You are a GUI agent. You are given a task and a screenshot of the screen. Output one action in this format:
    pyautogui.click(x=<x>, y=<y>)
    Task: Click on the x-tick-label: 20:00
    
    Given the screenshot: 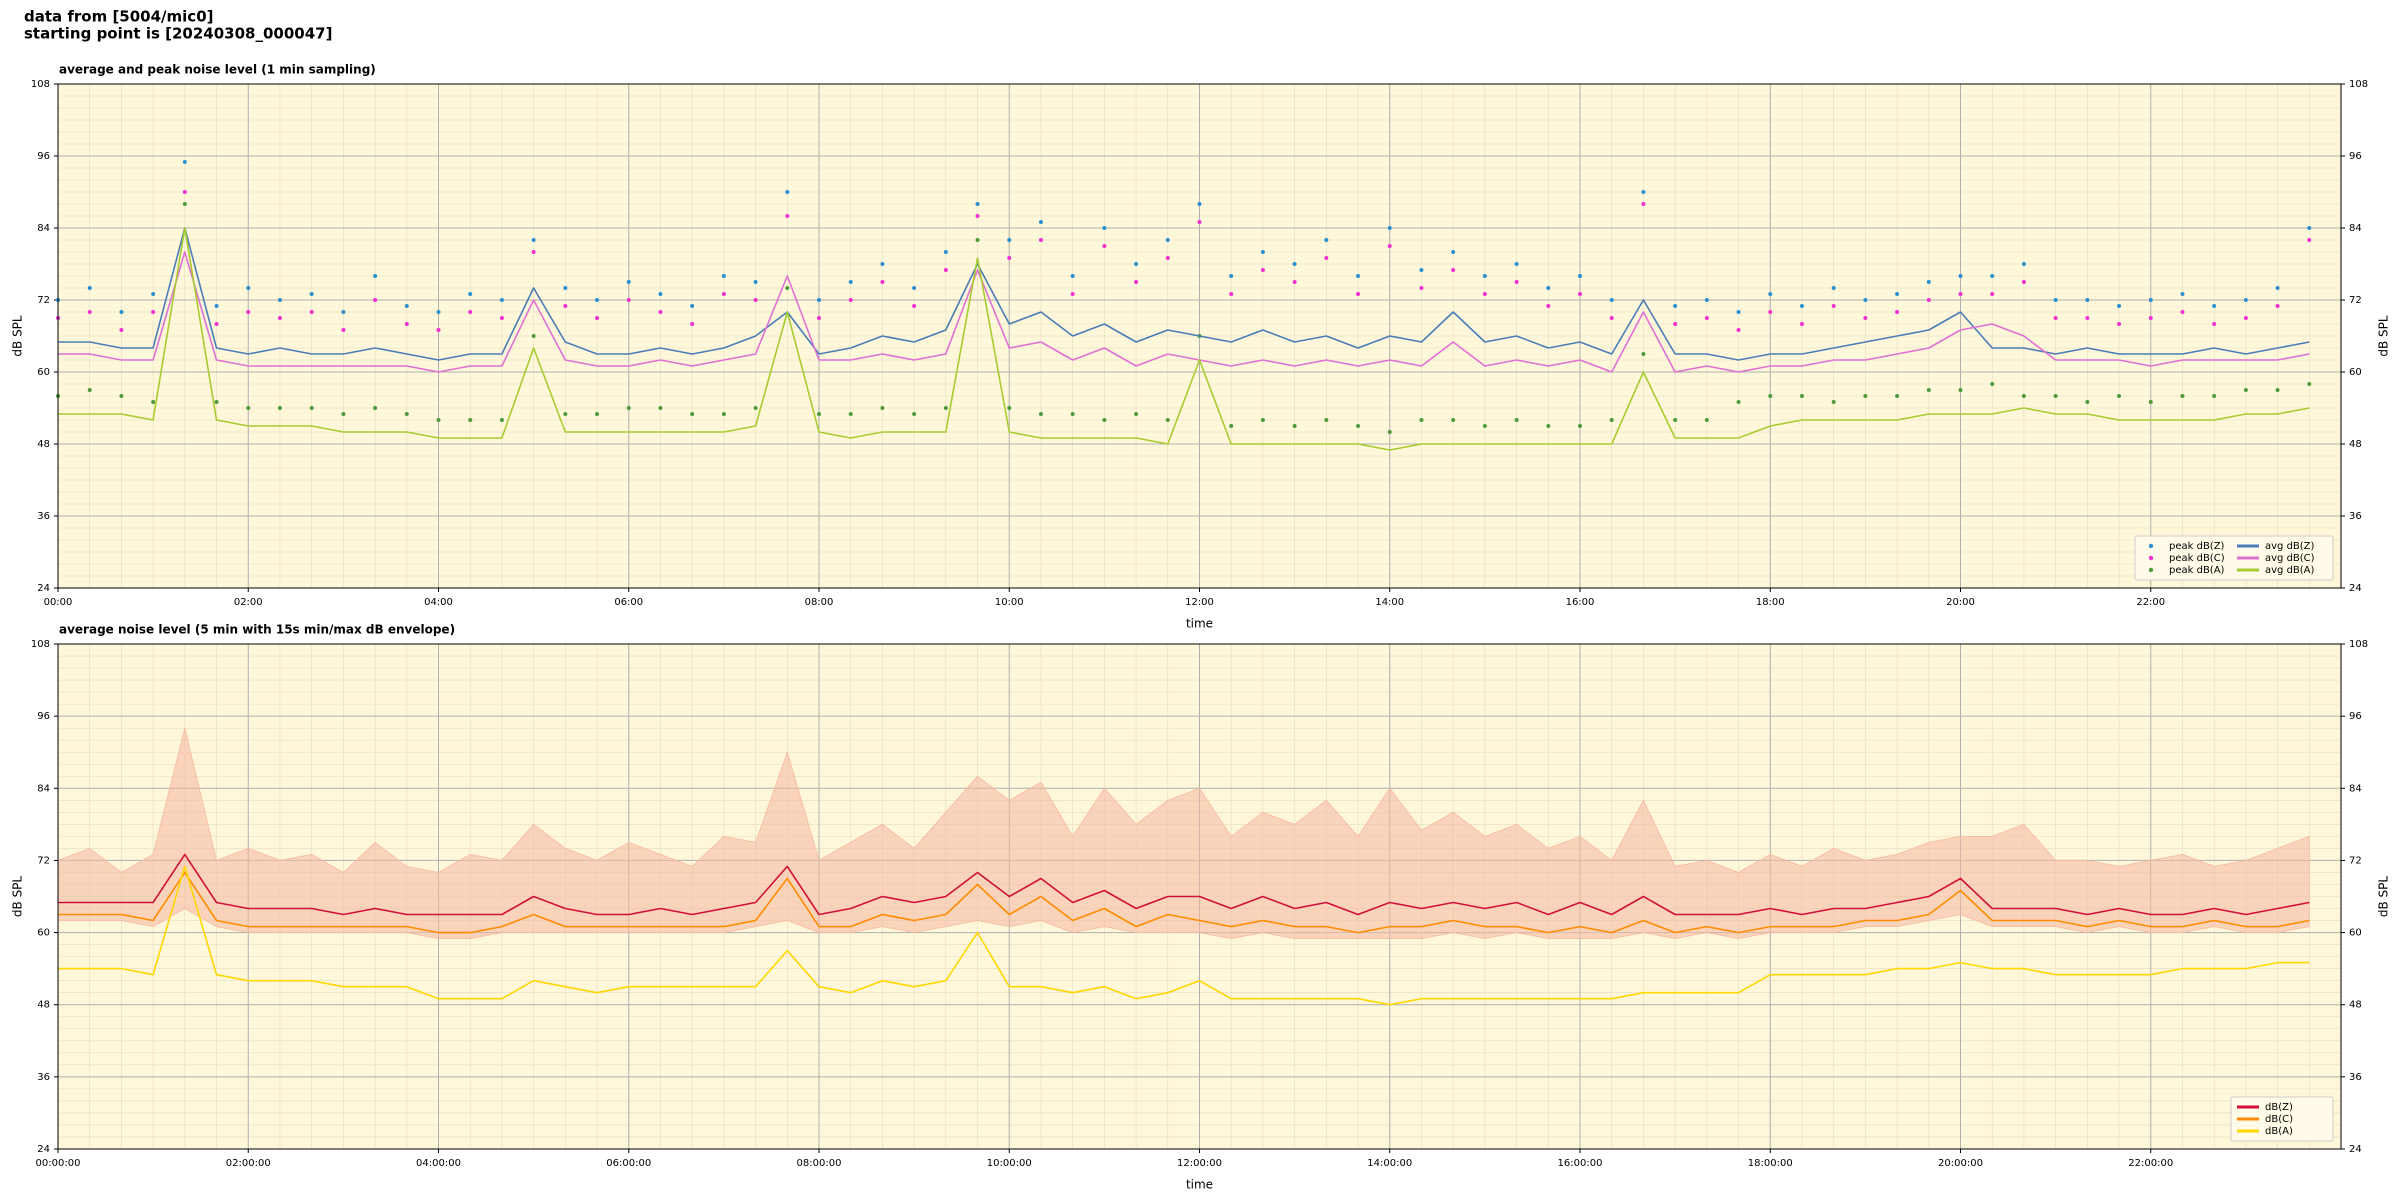 What is the action you would take?
    pyautogui.click(x=1960, y=602)
    